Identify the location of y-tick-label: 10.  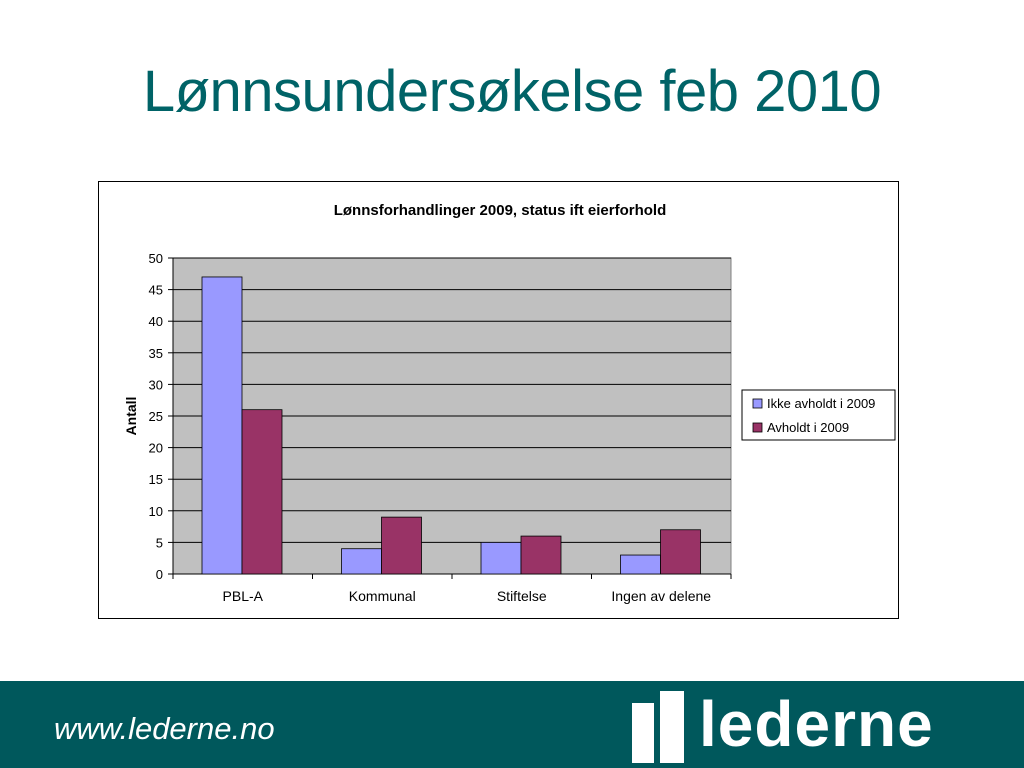
(156, 511).